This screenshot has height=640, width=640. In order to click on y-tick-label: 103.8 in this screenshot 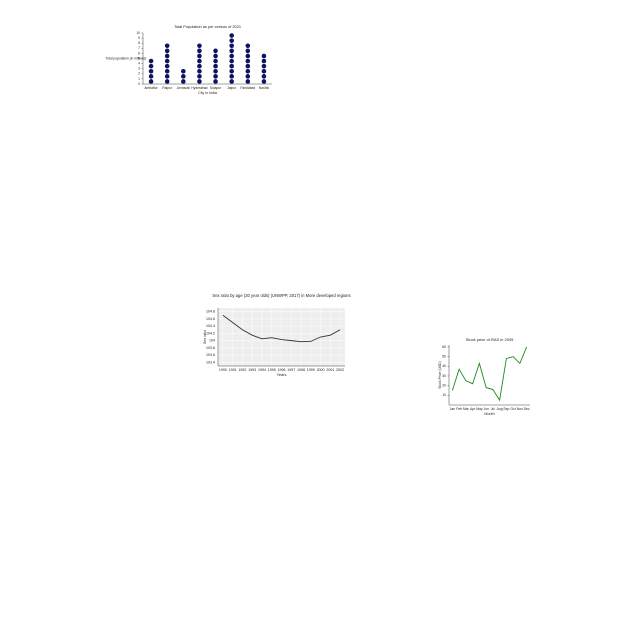, I will do `click(210, 348)`.